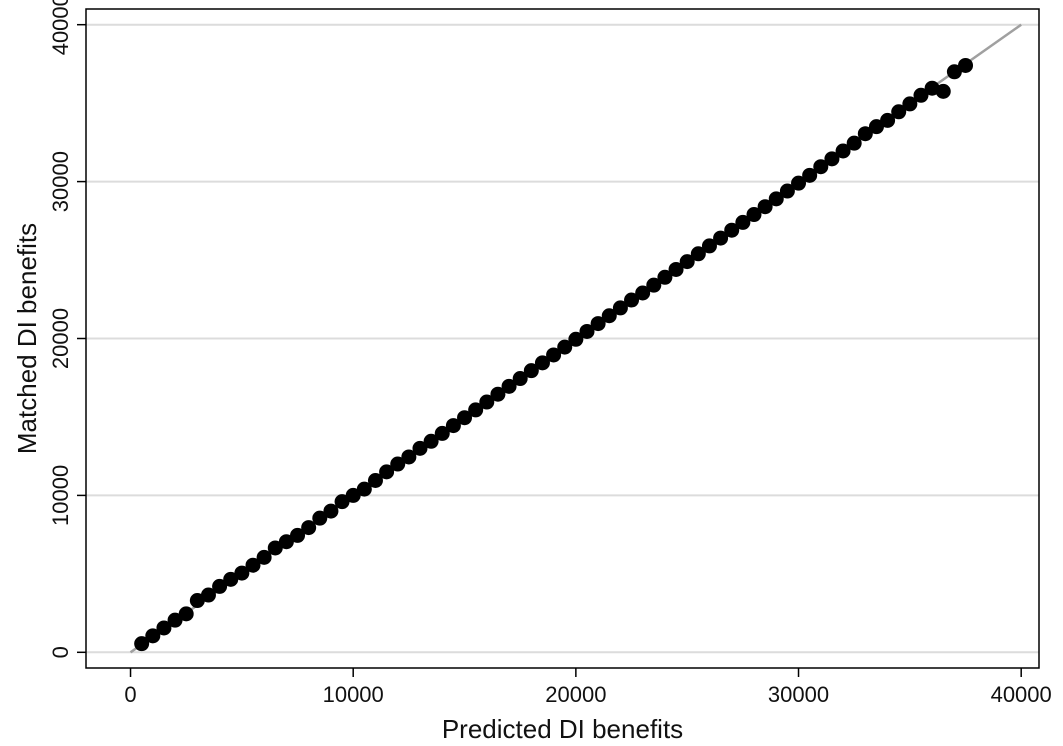 The height and width of the screenshot is (746, 1063). I want to click on x-axis-title: Predicted DI benefits, so click(562, 729).